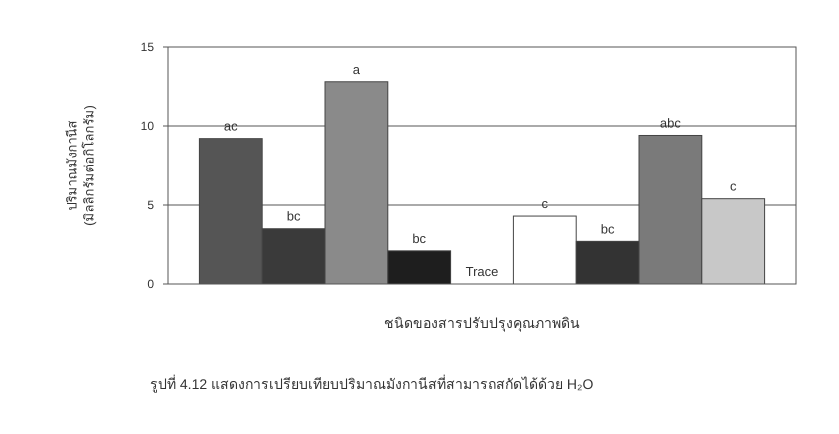  What do you see at coordinates (356, 69) in the screenshot?
I see `data-label: a` at bounding box center [356, 69].